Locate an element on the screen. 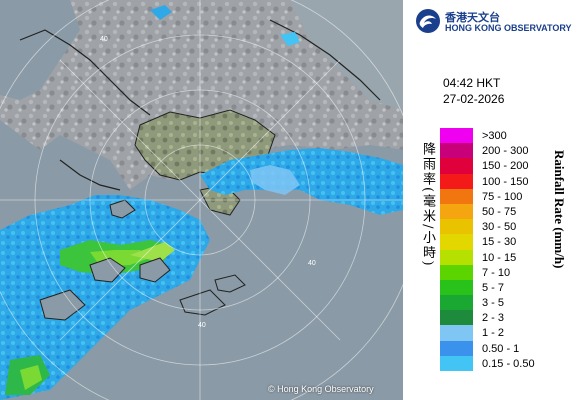  legend-label: >300 is located at coordinates (494, 136).